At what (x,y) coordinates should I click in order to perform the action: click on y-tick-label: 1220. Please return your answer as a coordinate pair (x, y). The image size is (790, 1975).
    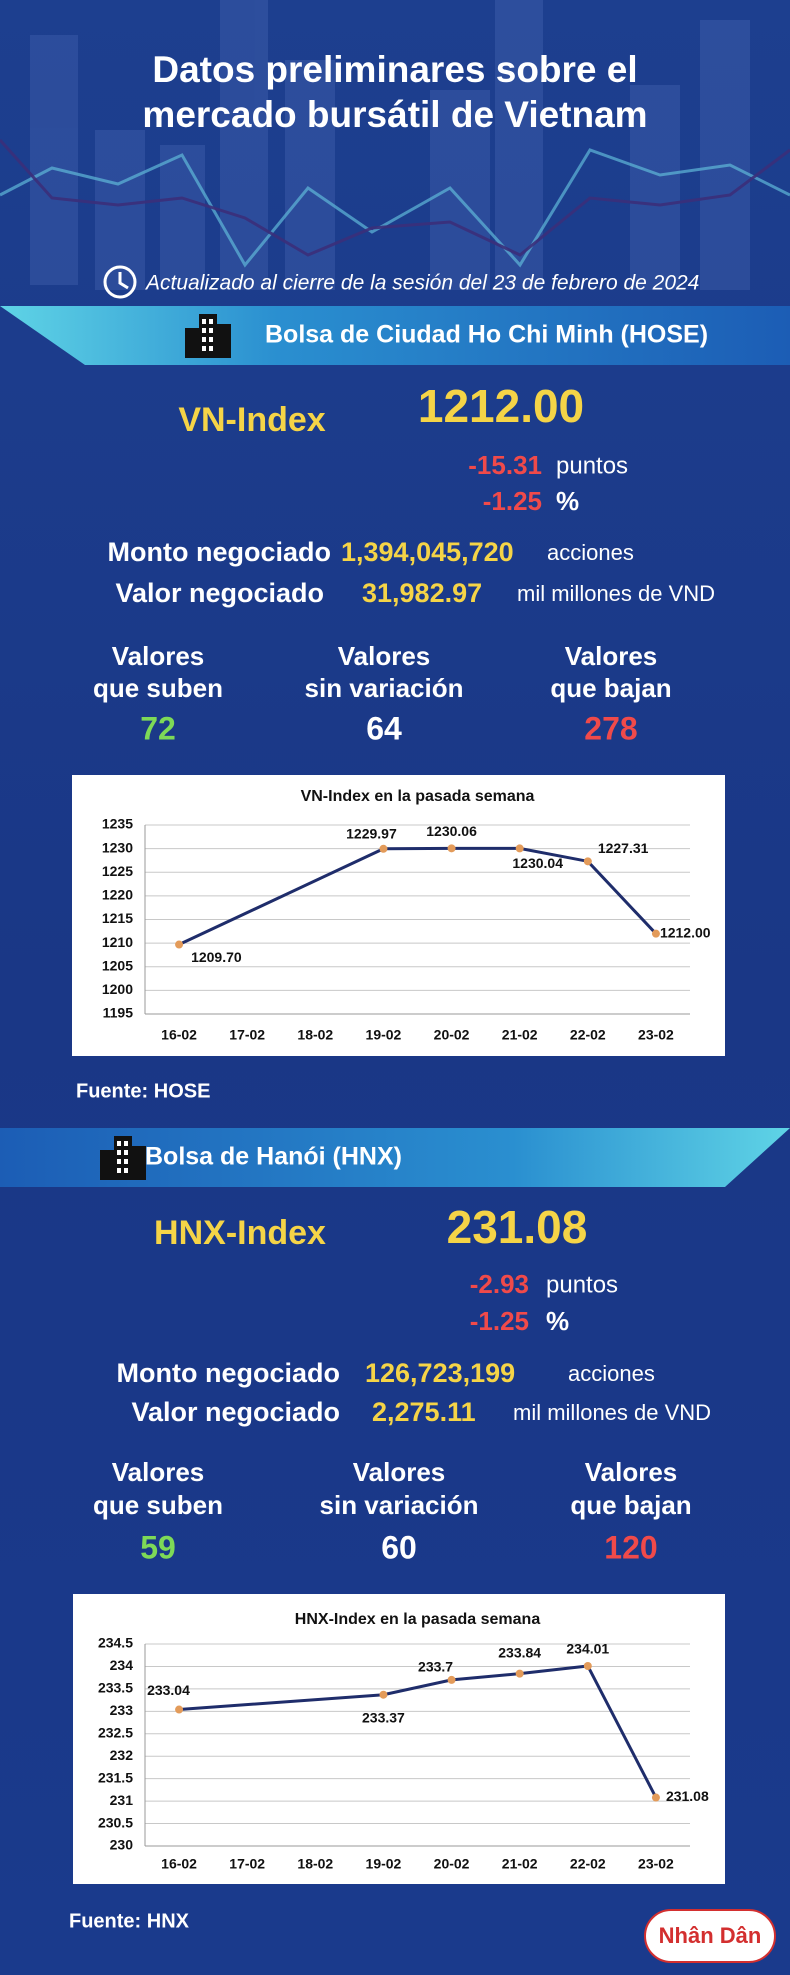
    Looking at the image, I should click on (117, 895).